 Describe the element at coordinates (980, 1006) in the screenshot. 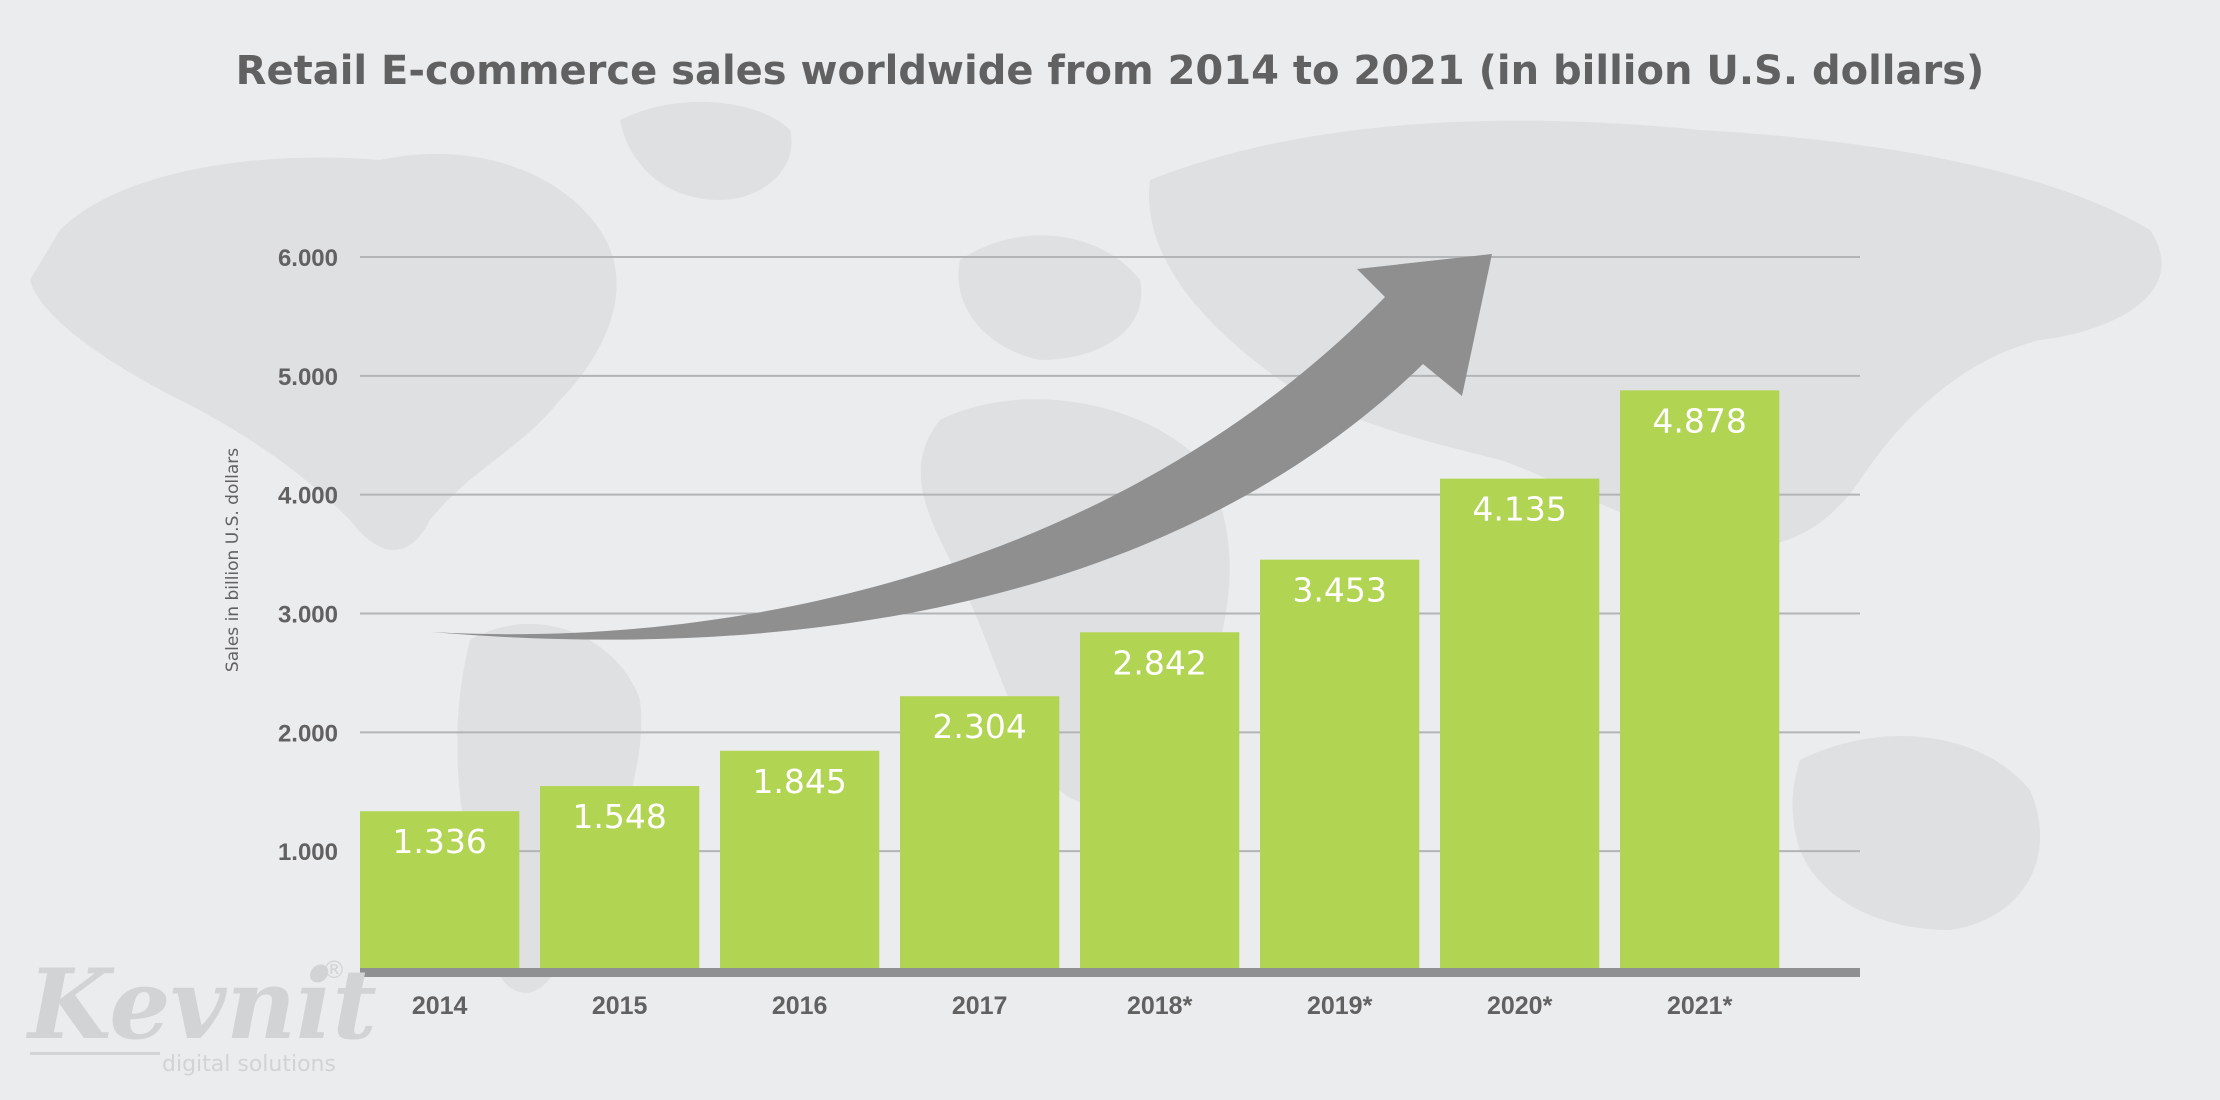

I see `x-tick-label: 2017` at that location.